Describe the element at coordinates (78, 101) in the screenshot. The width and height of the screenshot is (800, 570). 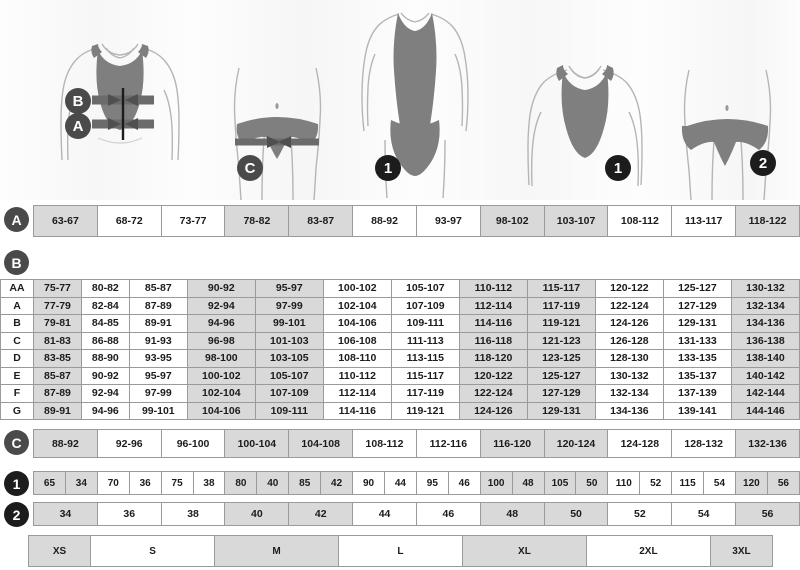
I see `badge-B: B` at that location.